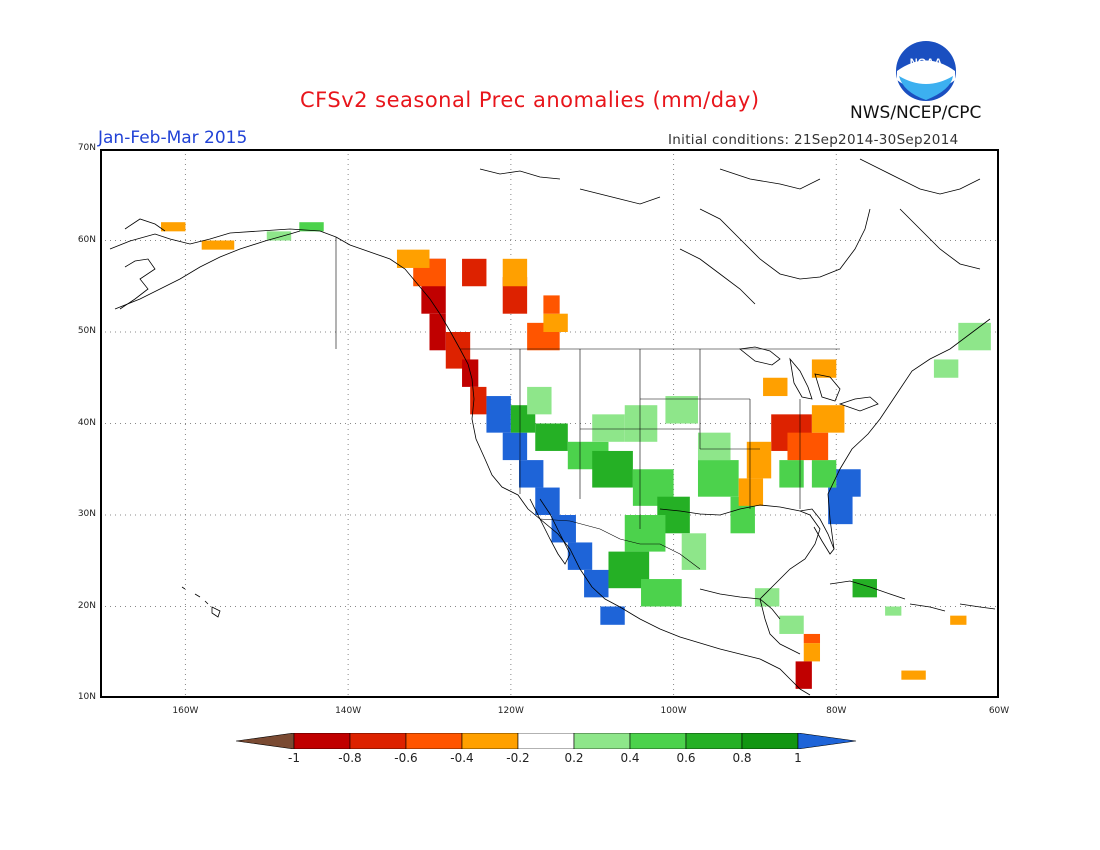 The width and height of the screenshot is (1100, 850). I want to click on lon-label: 60W, so click(999, 711).